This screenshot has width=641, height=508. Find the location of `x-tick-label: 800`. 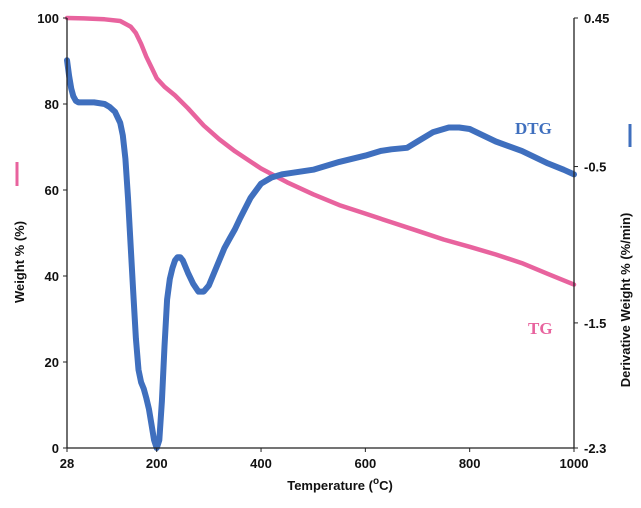

x-tick-label: 800 is located at coordinates (470, 463).